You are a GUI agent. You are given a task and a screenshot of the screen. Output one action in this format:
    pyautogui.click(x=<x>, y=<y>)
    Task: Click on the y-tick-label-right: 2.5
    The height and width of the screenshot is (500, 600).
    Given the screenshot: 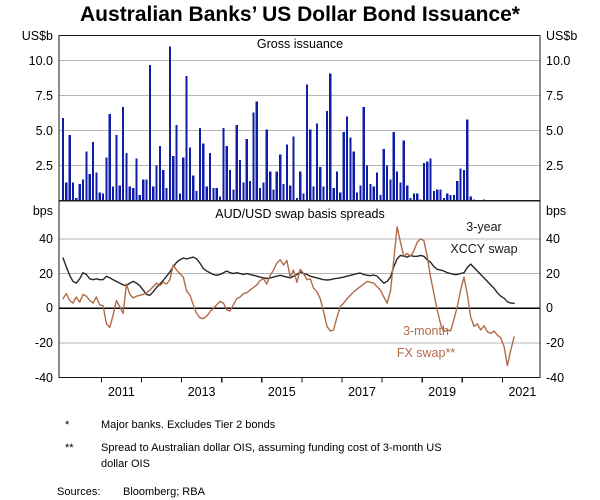 What is the action you would take?
    pyautogui.click(x=555, y=165)
    